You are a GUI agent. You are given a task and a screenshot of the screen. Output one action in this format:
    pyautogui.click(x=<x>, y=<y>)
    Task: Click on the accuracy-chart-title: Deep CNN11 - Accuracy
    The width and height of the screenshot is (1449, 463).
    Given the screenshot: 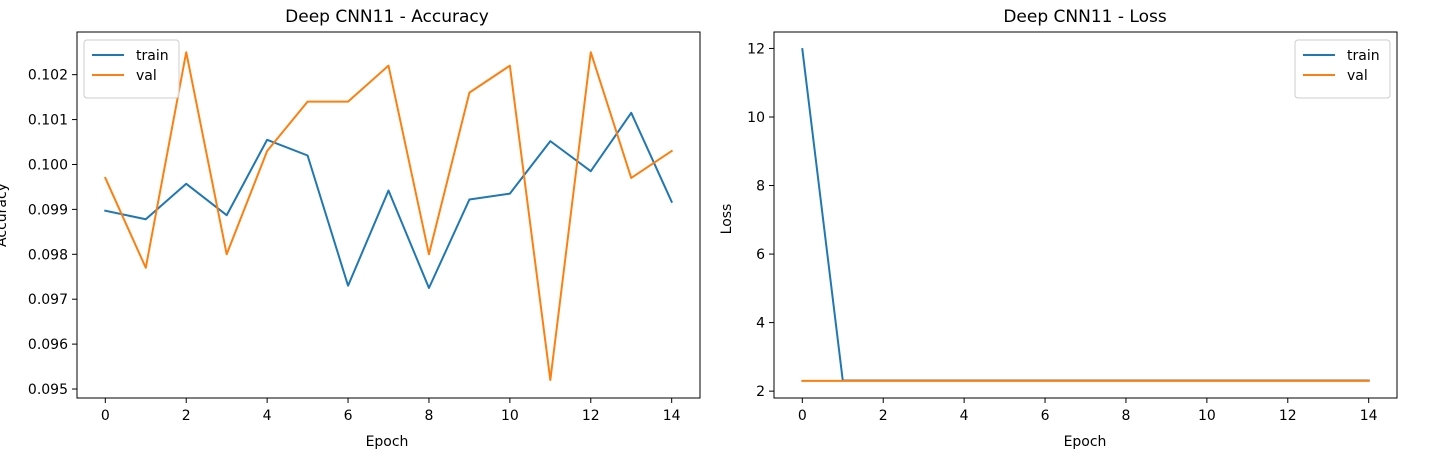 What is the action you would take?
    pyautogui.click(x=387, y=17)
    